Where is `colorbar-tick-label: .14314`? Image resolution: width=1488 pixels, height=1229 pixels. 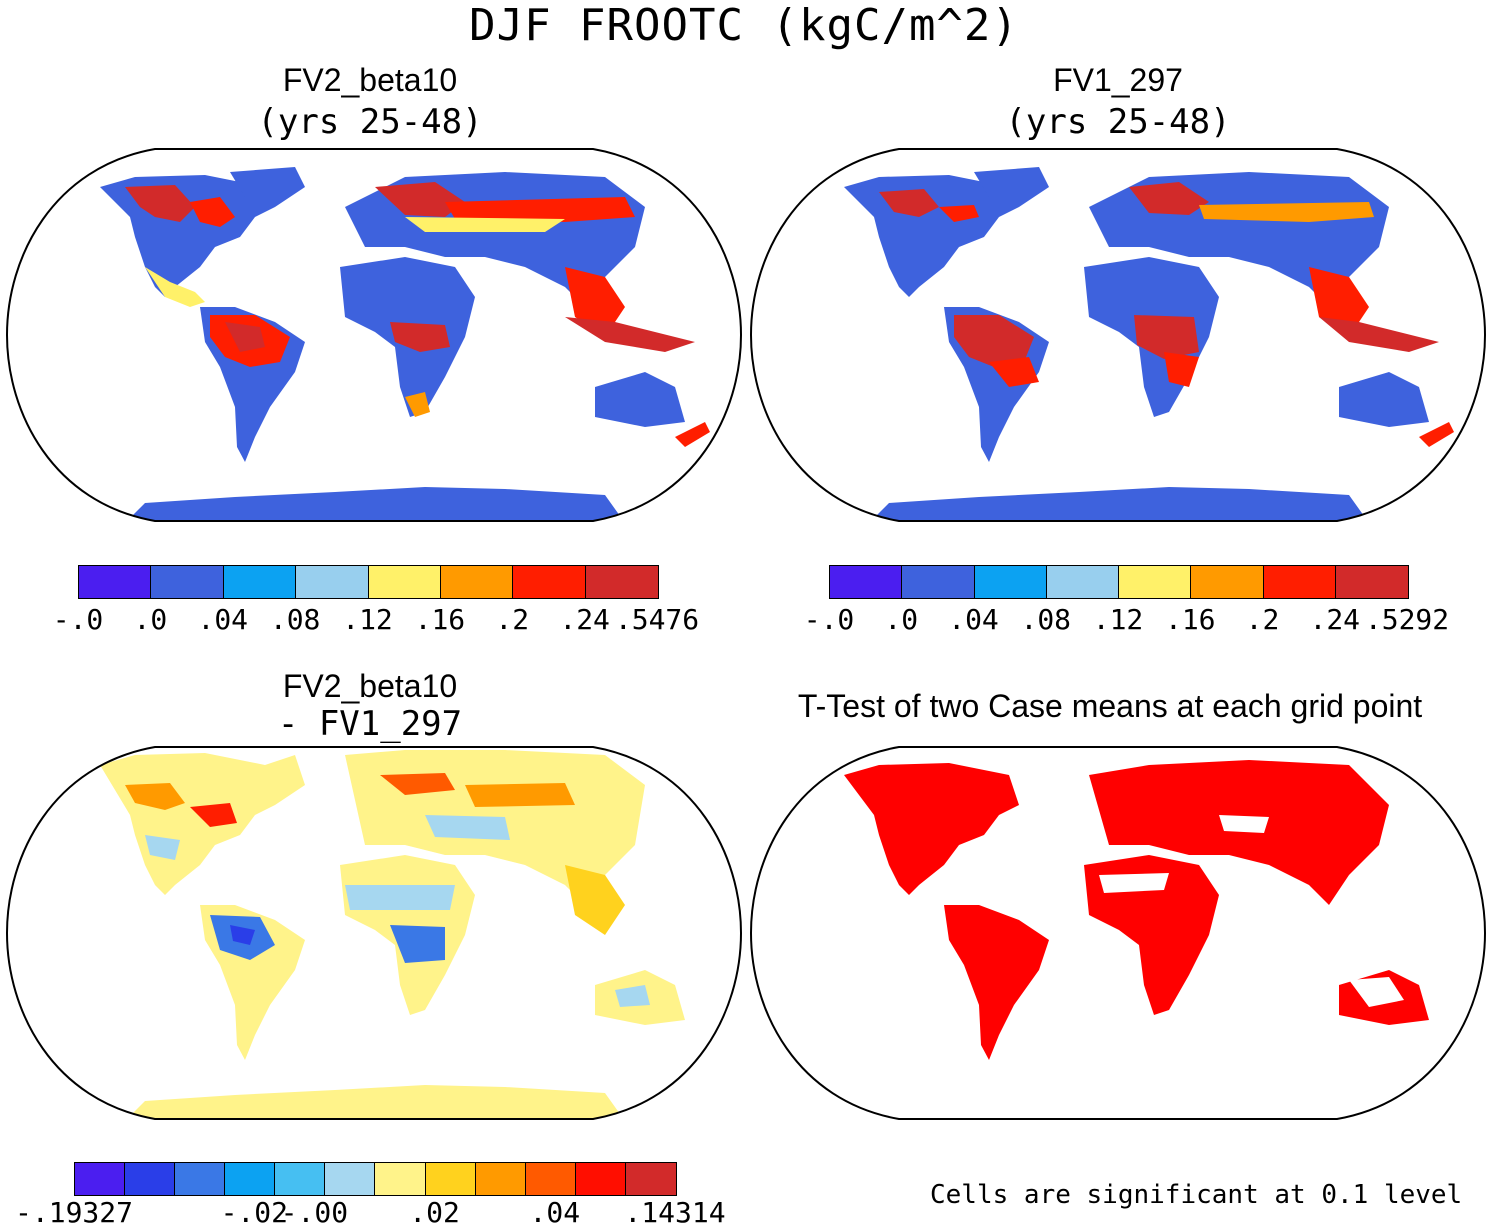 colorbar-tick-label: .14314 is located at coordinates (675, 1212).